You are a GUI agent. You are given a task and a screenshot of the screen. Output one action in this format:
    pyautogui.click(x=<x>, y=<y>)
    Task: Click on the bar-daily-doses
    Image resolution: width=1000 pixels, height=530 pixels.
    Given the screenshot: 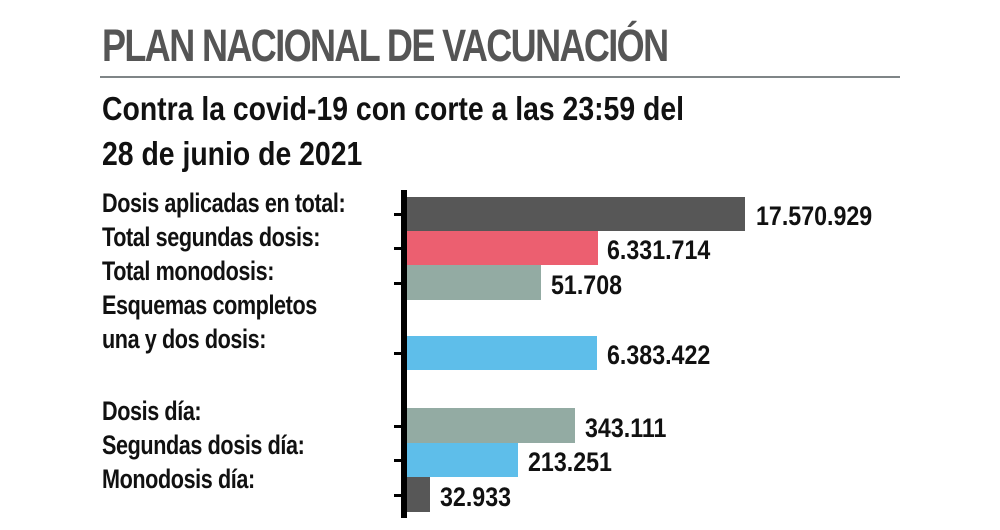 What is the action you would take?
    pyautogui.click(x=491, y=425)
    